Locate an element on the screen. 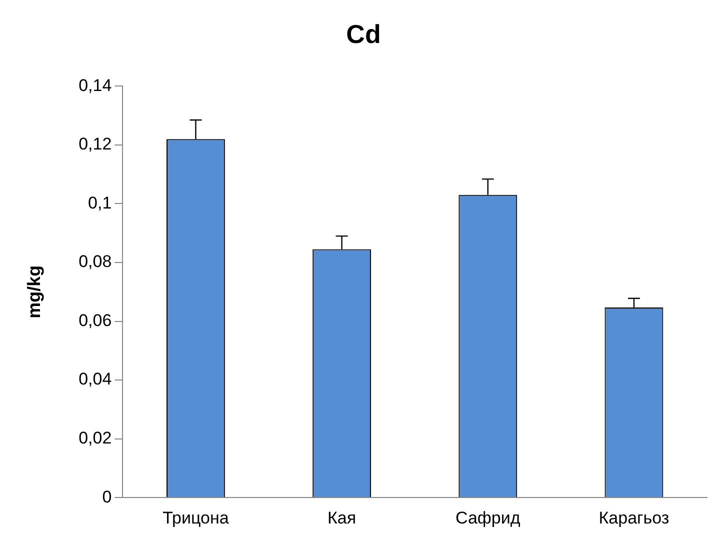  y-axis-title: mg/kg is located at coordinates (34, 291).